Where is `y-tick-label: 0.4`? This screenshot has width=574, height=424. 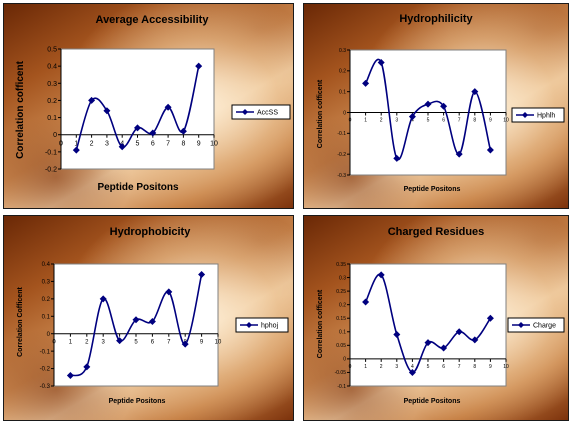 y-tick-label: 0.4 is located at coordinates (46, 265).